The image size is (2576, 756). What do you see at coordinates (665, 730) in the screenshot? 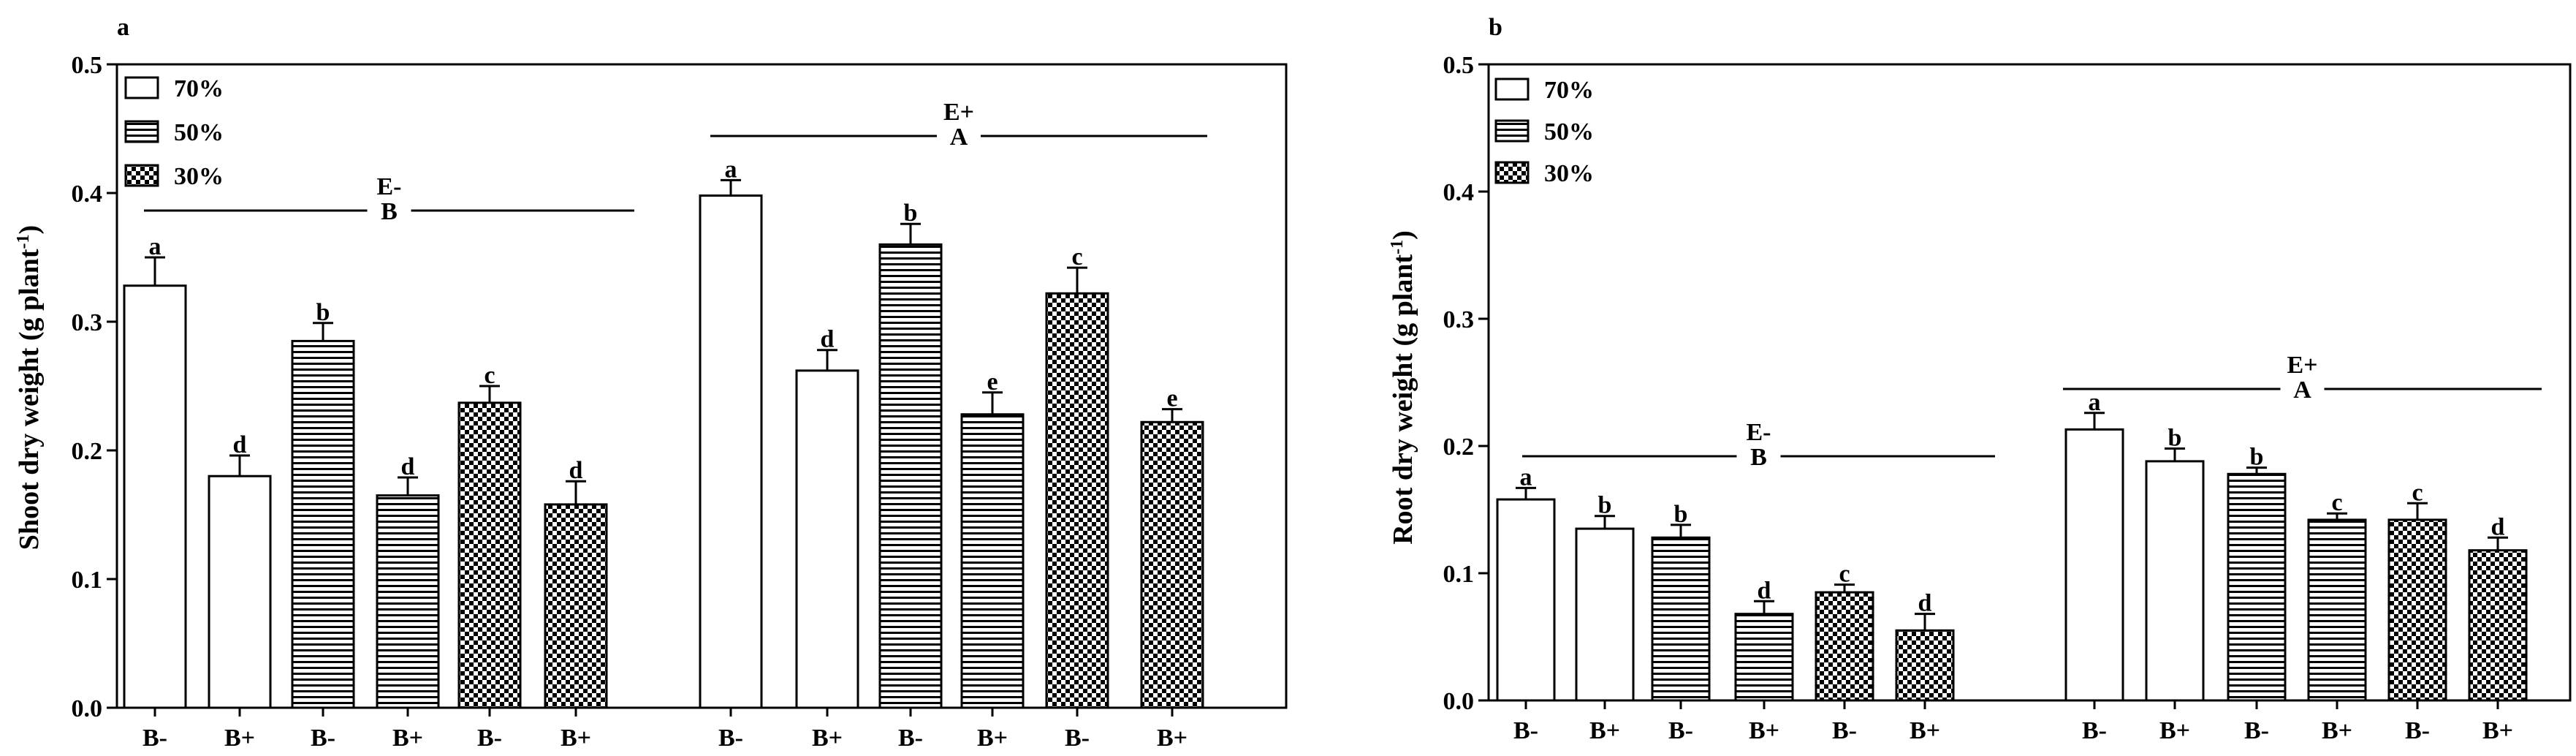
I see `x-axis: B- B+ B- B+ B- B+ B- B+ B- B+ B- B+` at bounding box center [665, 730].